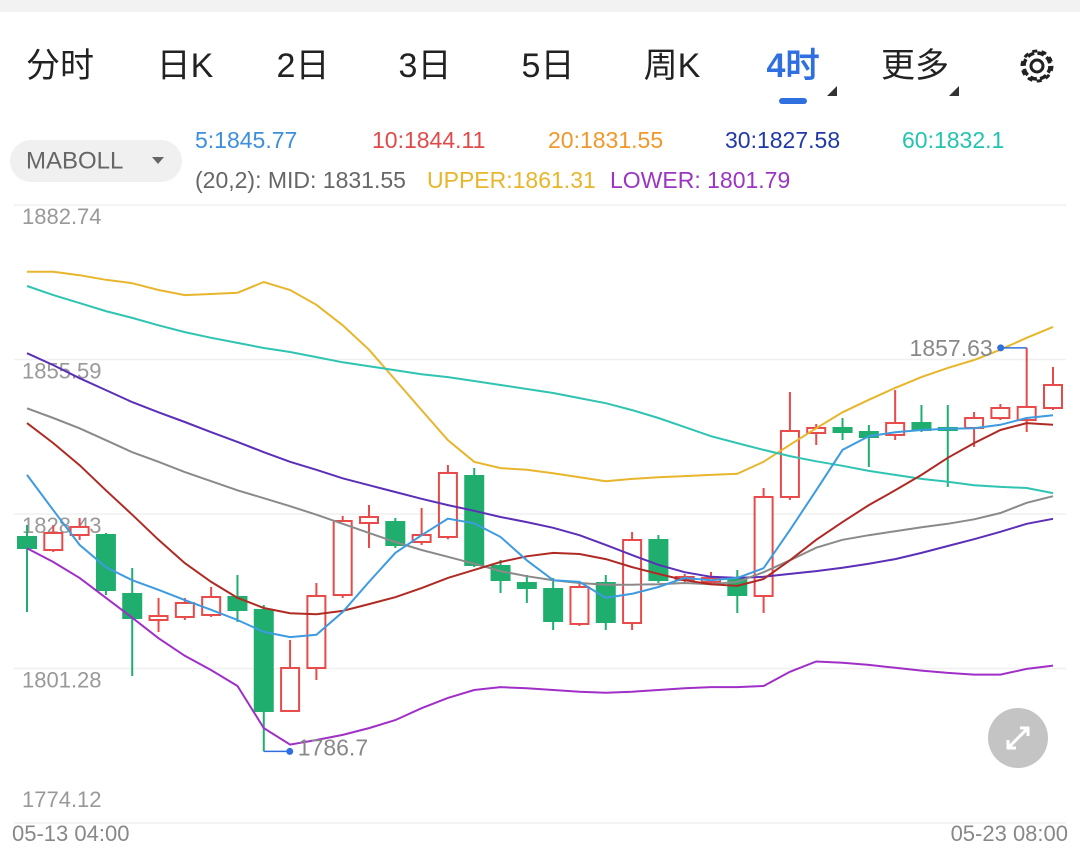 The height and width of the screenshot is (854, 1080). Describe the element at coordinates (303, 66) in the screenshot. I see `tab: 2日` at that location.